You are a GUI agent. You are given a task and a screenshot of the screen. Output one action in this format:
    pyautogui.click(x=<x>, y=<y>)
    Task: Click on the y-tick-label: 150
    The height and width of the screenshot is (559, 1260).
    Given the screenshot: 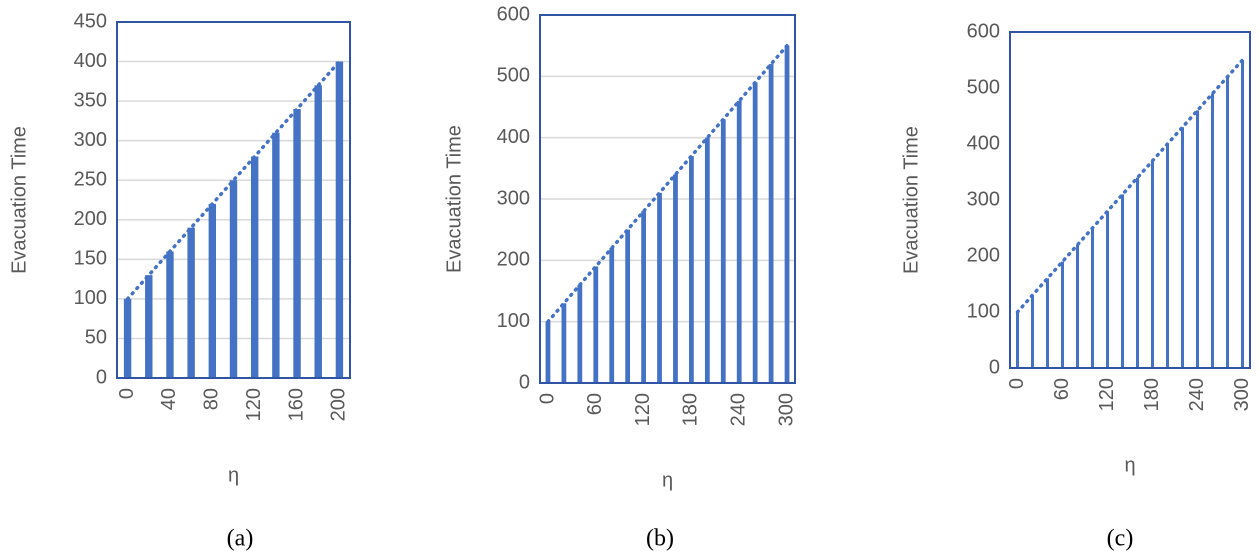 What is the action you would take?
    pyautogui.click(x=90, y=259)
    